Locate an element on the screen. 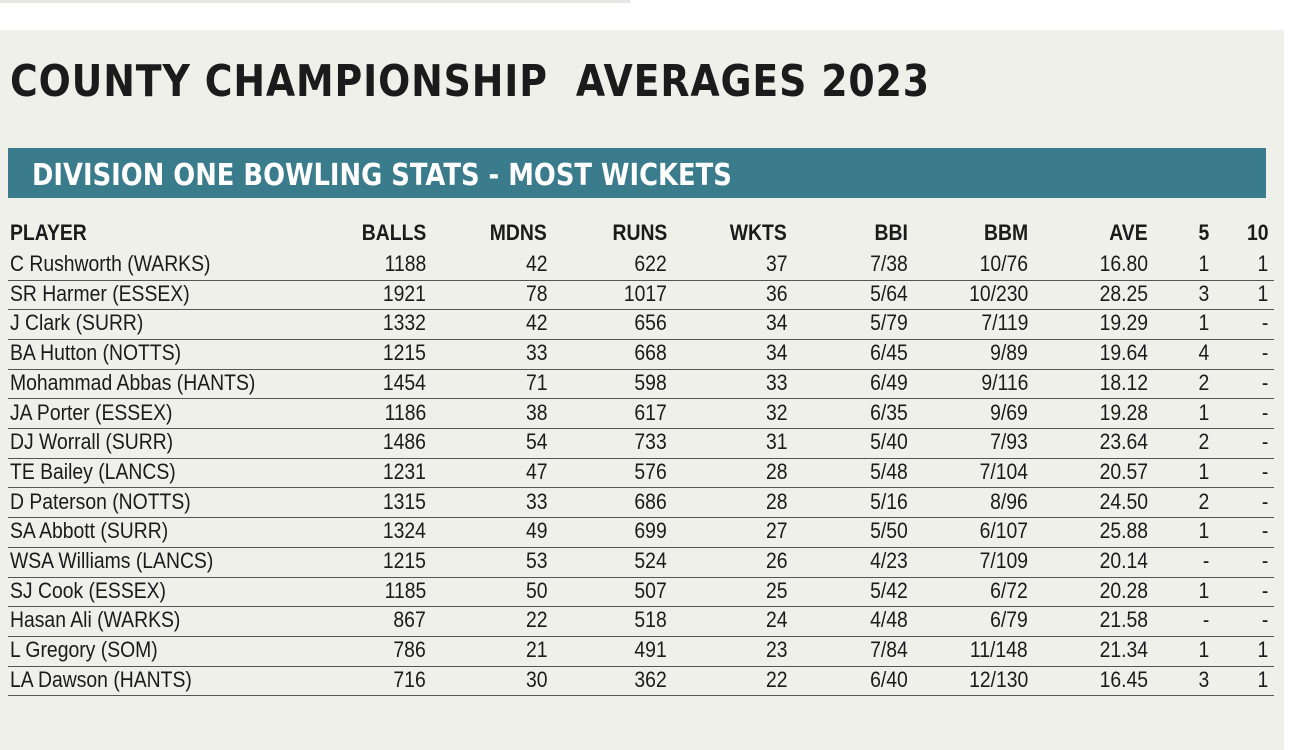 This screenshot has width=1302, height=750. table-cell: L Gregory (SOM) is located at coordinates (84, 650).